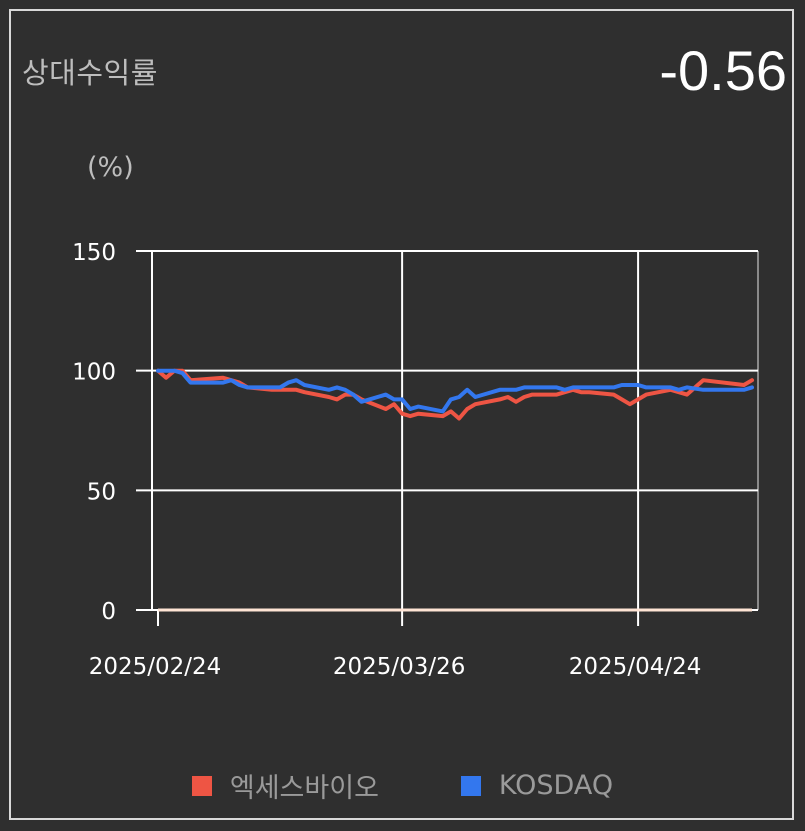 The image size is (805, 831). What do you see at coordinates (94, 432) in the screenshot?
I see `y-tick-labels: 0 50 100 150` at bounding box center [94, 432].